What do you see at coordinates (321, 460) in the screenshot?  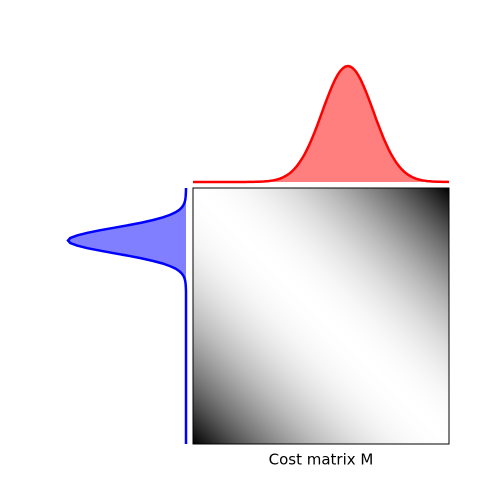 I see `x-axis-label: Cost matrix M` at bounding box center [321, 460].